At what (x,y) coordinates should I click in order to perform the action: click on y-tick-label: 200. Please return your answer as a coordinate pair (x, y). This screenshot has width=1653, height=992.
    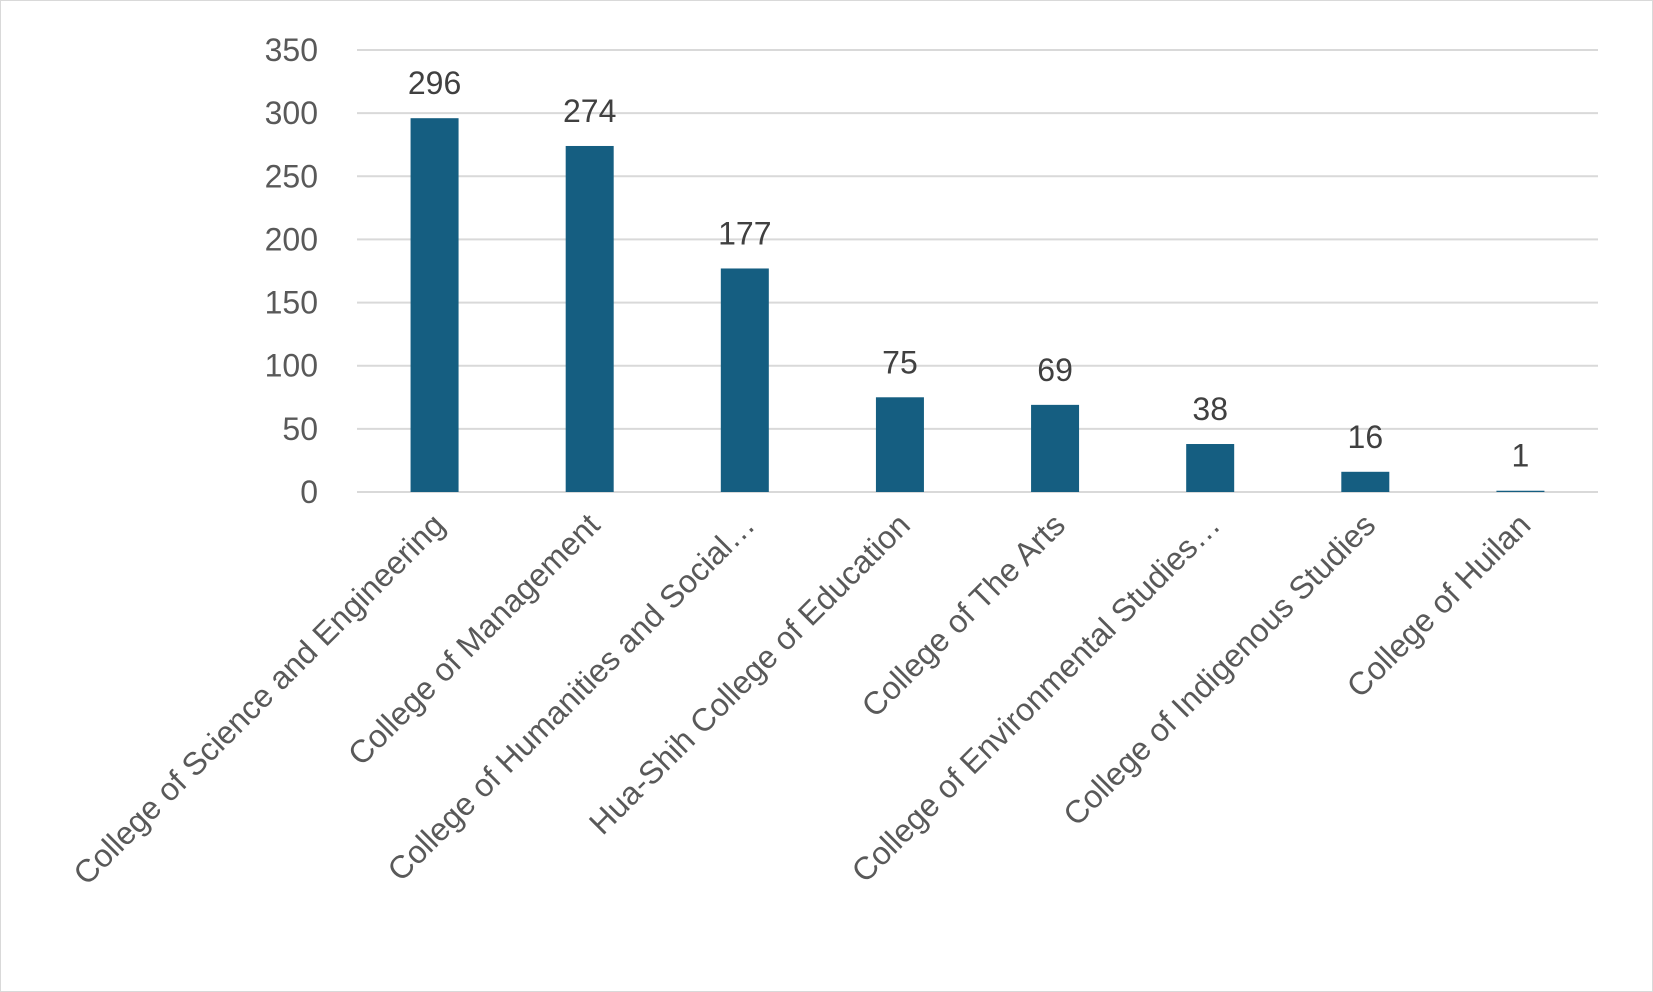
    Looking at the image, I should click on (291, 239).